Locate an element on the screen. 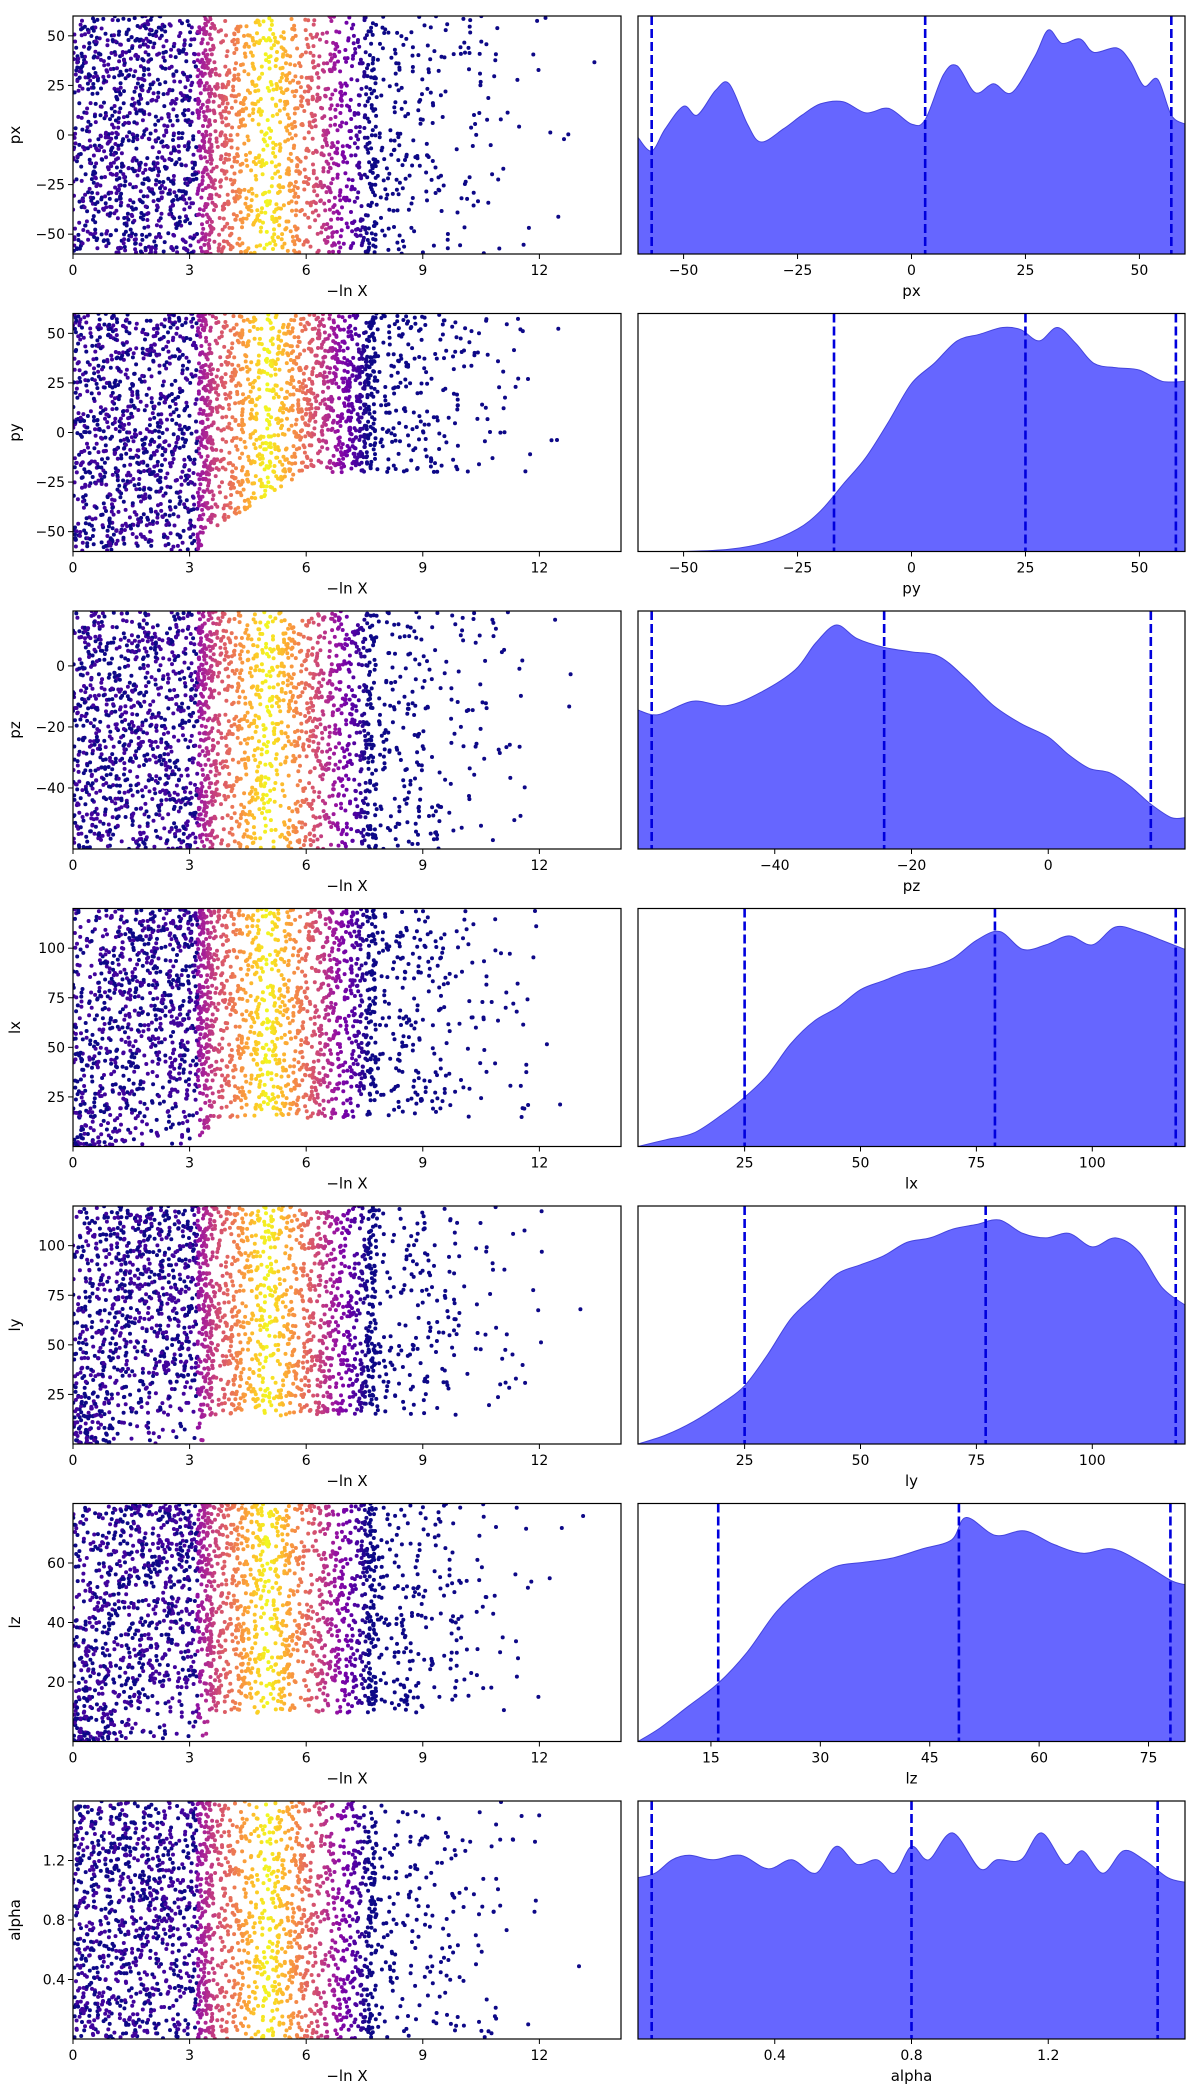 The image size is (1200, 2100). x-tick-label: 3 is located at coordinates (189, 271).